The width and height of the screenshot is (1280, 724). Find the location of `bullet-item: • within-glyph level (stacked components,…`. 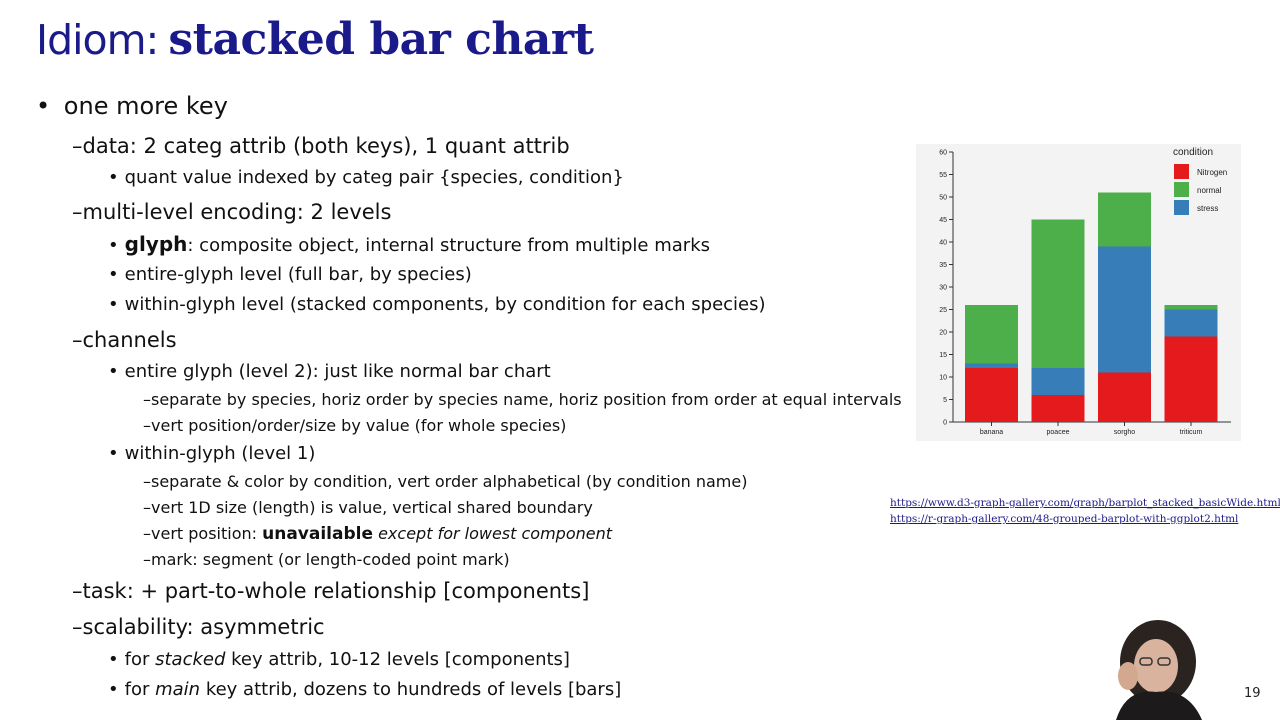

bullet-item: • within-glyph level (stacked components,… is located at coordinates (437, 304).